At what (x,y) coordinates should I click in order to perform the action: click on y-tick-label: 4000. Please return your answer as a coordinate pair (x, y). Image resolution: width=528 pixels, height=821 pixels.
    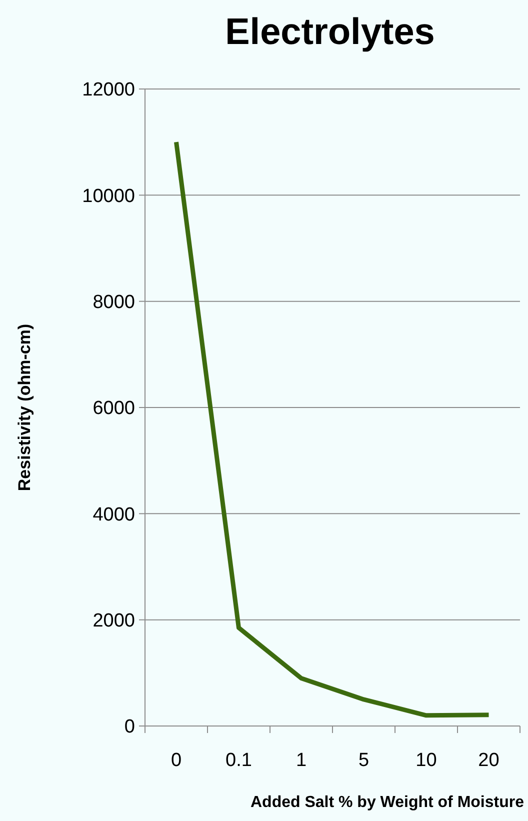
    Looking at the image, I should click on (113, 515).